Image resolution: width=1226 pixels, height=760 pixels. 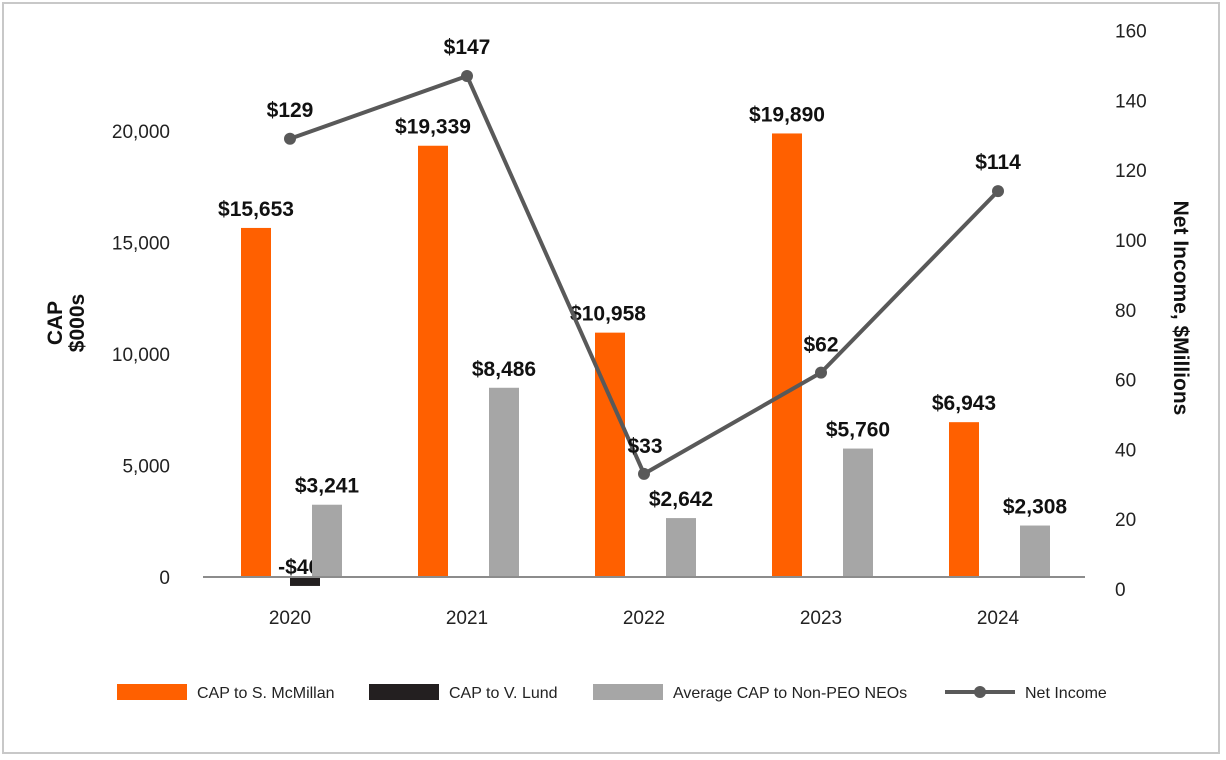 What do you see at coordinates (964, 403) in the screenshot?
I see `data-label: $6,943` at bounding box center [964, 403].